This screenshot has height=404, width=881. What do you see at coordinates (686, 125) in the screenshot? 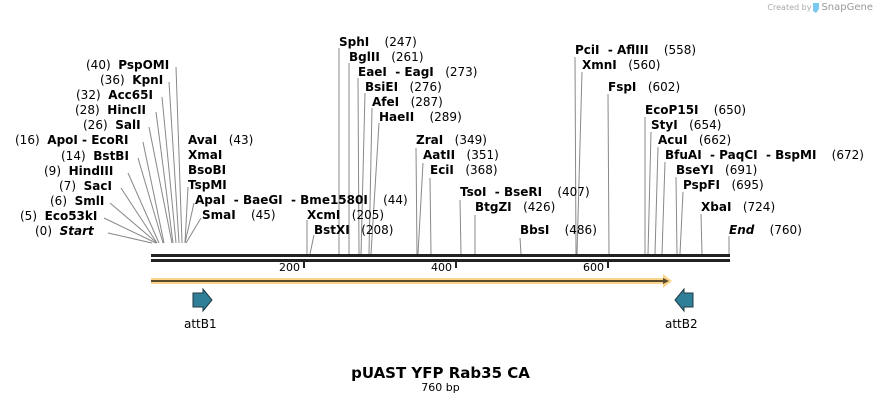
I see `site-styi: StyI (654)` at bounding box center [686, 125].